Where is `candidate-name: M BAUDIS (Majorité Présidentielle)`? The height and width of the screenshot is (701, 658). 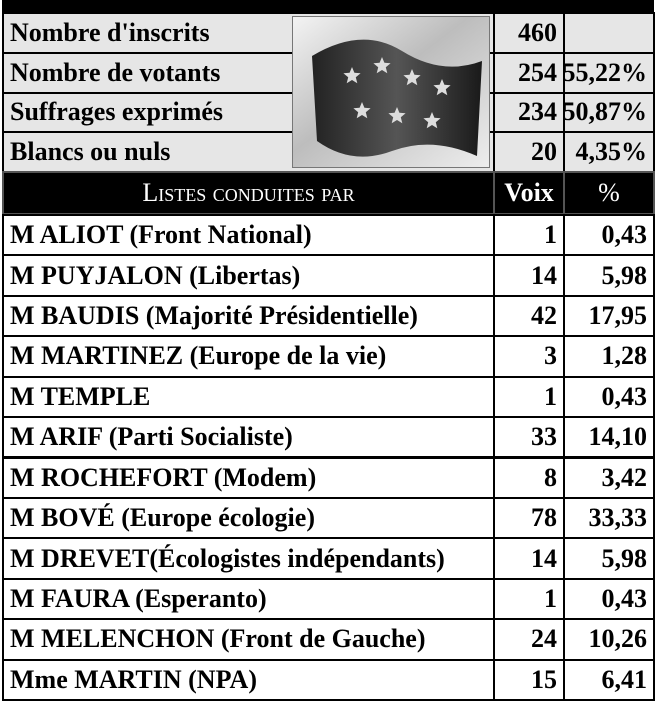
candidate-name: M BAUDIS (Majorité Présidentielle) is located at coordinates (248, 316).